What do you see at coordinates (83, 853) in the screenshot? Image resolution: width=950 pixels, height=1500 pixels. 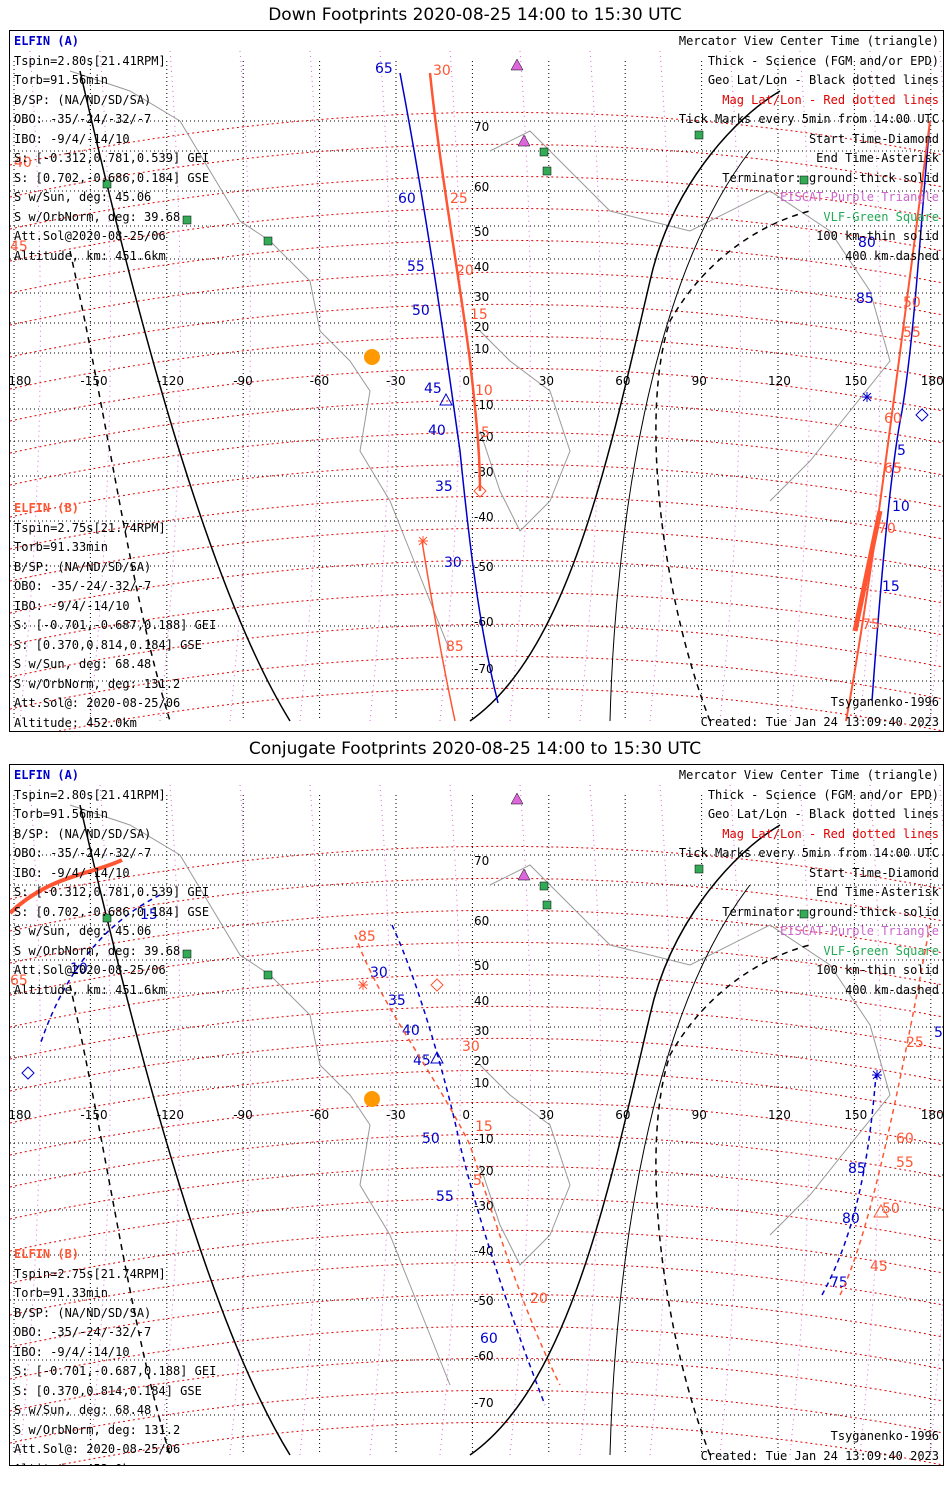 I see `info-line: OBO: -35/-24/-32/-7` at bounding box center [83, 853].